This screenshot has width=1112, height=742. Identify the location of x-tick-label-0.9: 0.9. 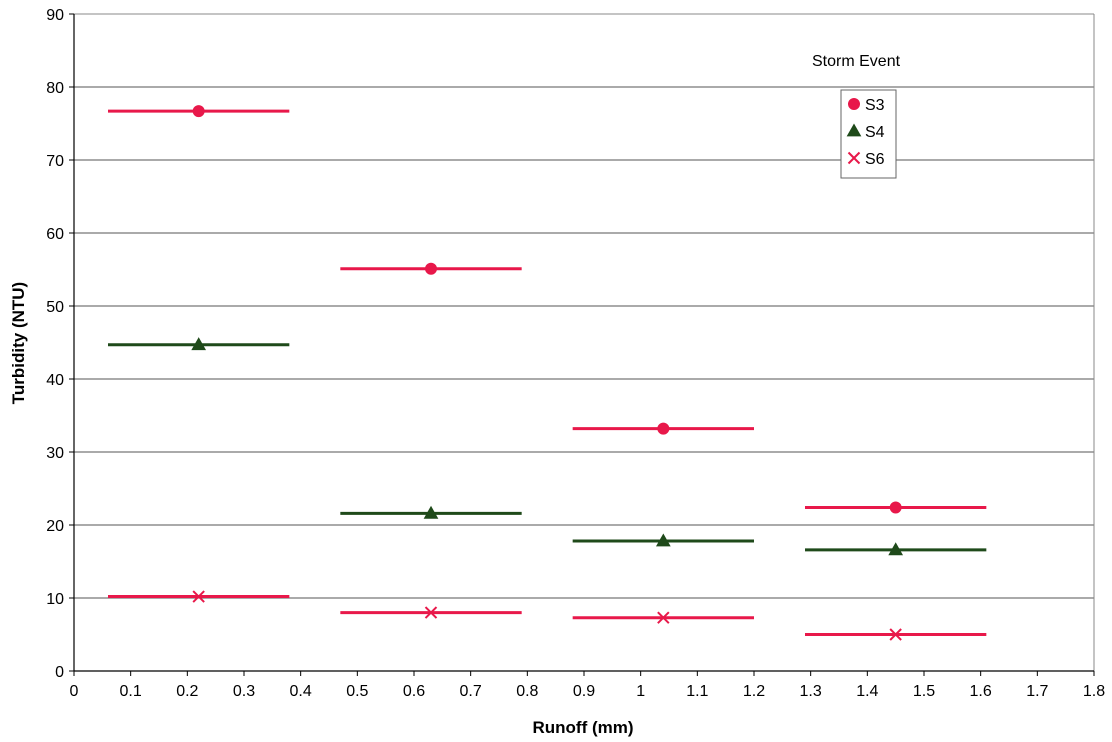
(584, 691).